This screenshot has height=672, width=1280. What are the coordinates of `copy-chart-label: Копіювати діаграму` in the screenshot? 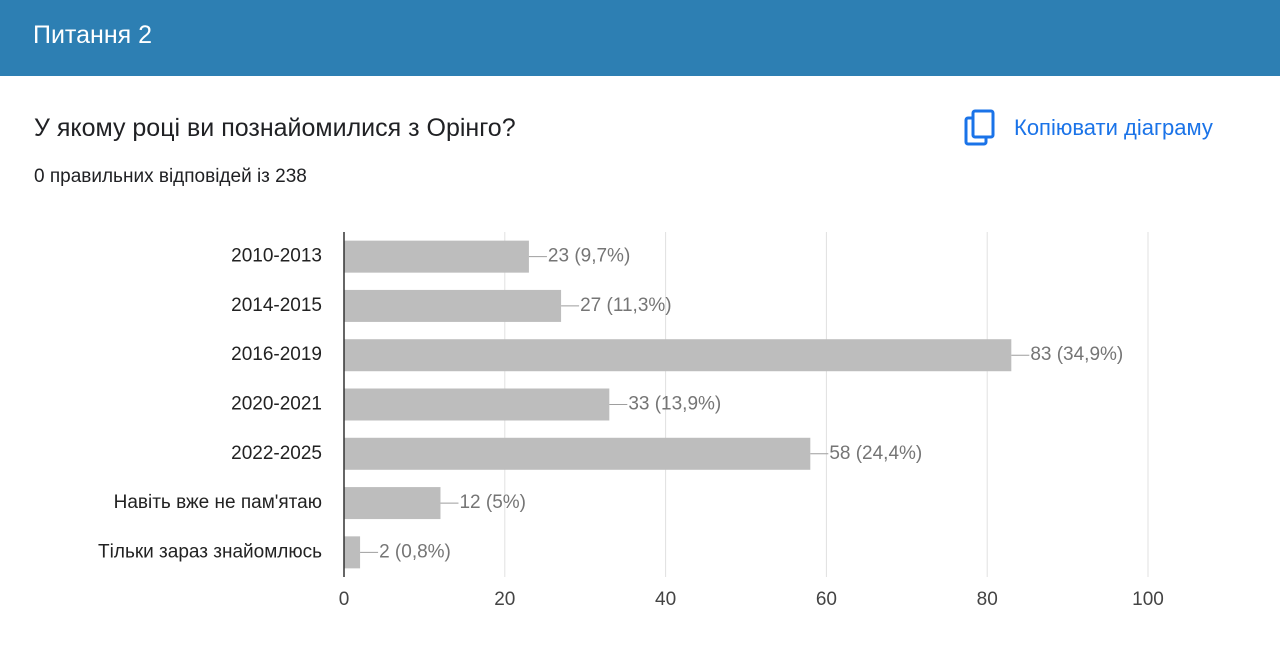 It's located at (1113, 127).